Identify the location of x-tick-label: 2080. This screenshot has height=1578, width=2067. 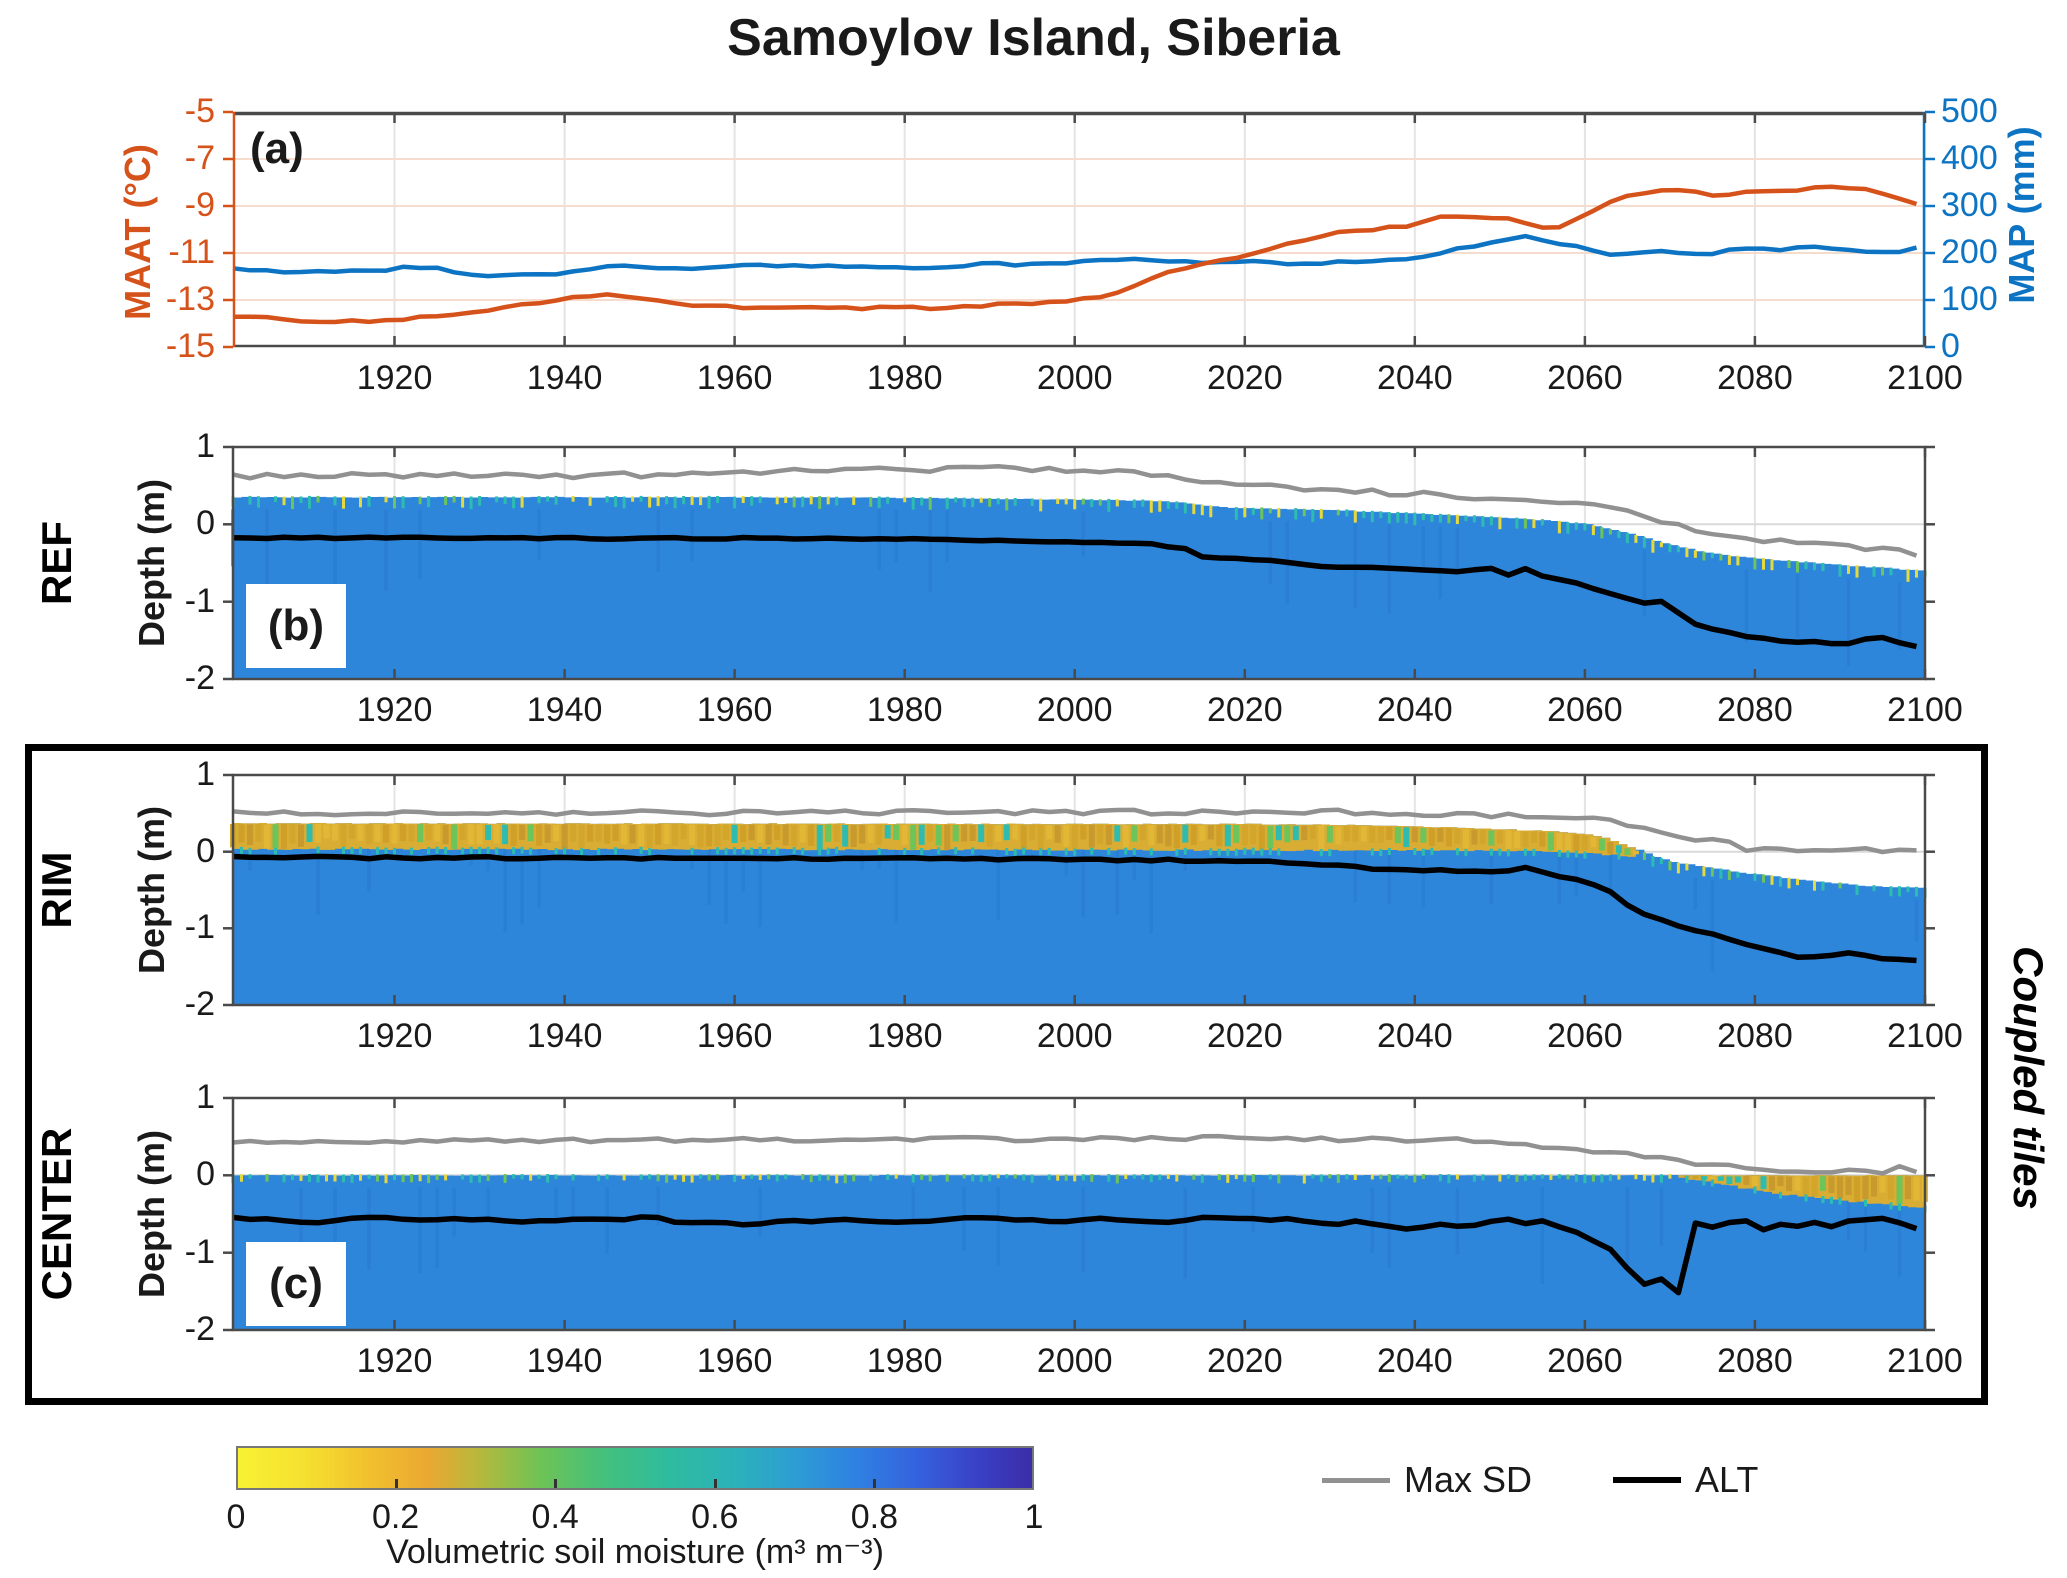
(1755, 378).